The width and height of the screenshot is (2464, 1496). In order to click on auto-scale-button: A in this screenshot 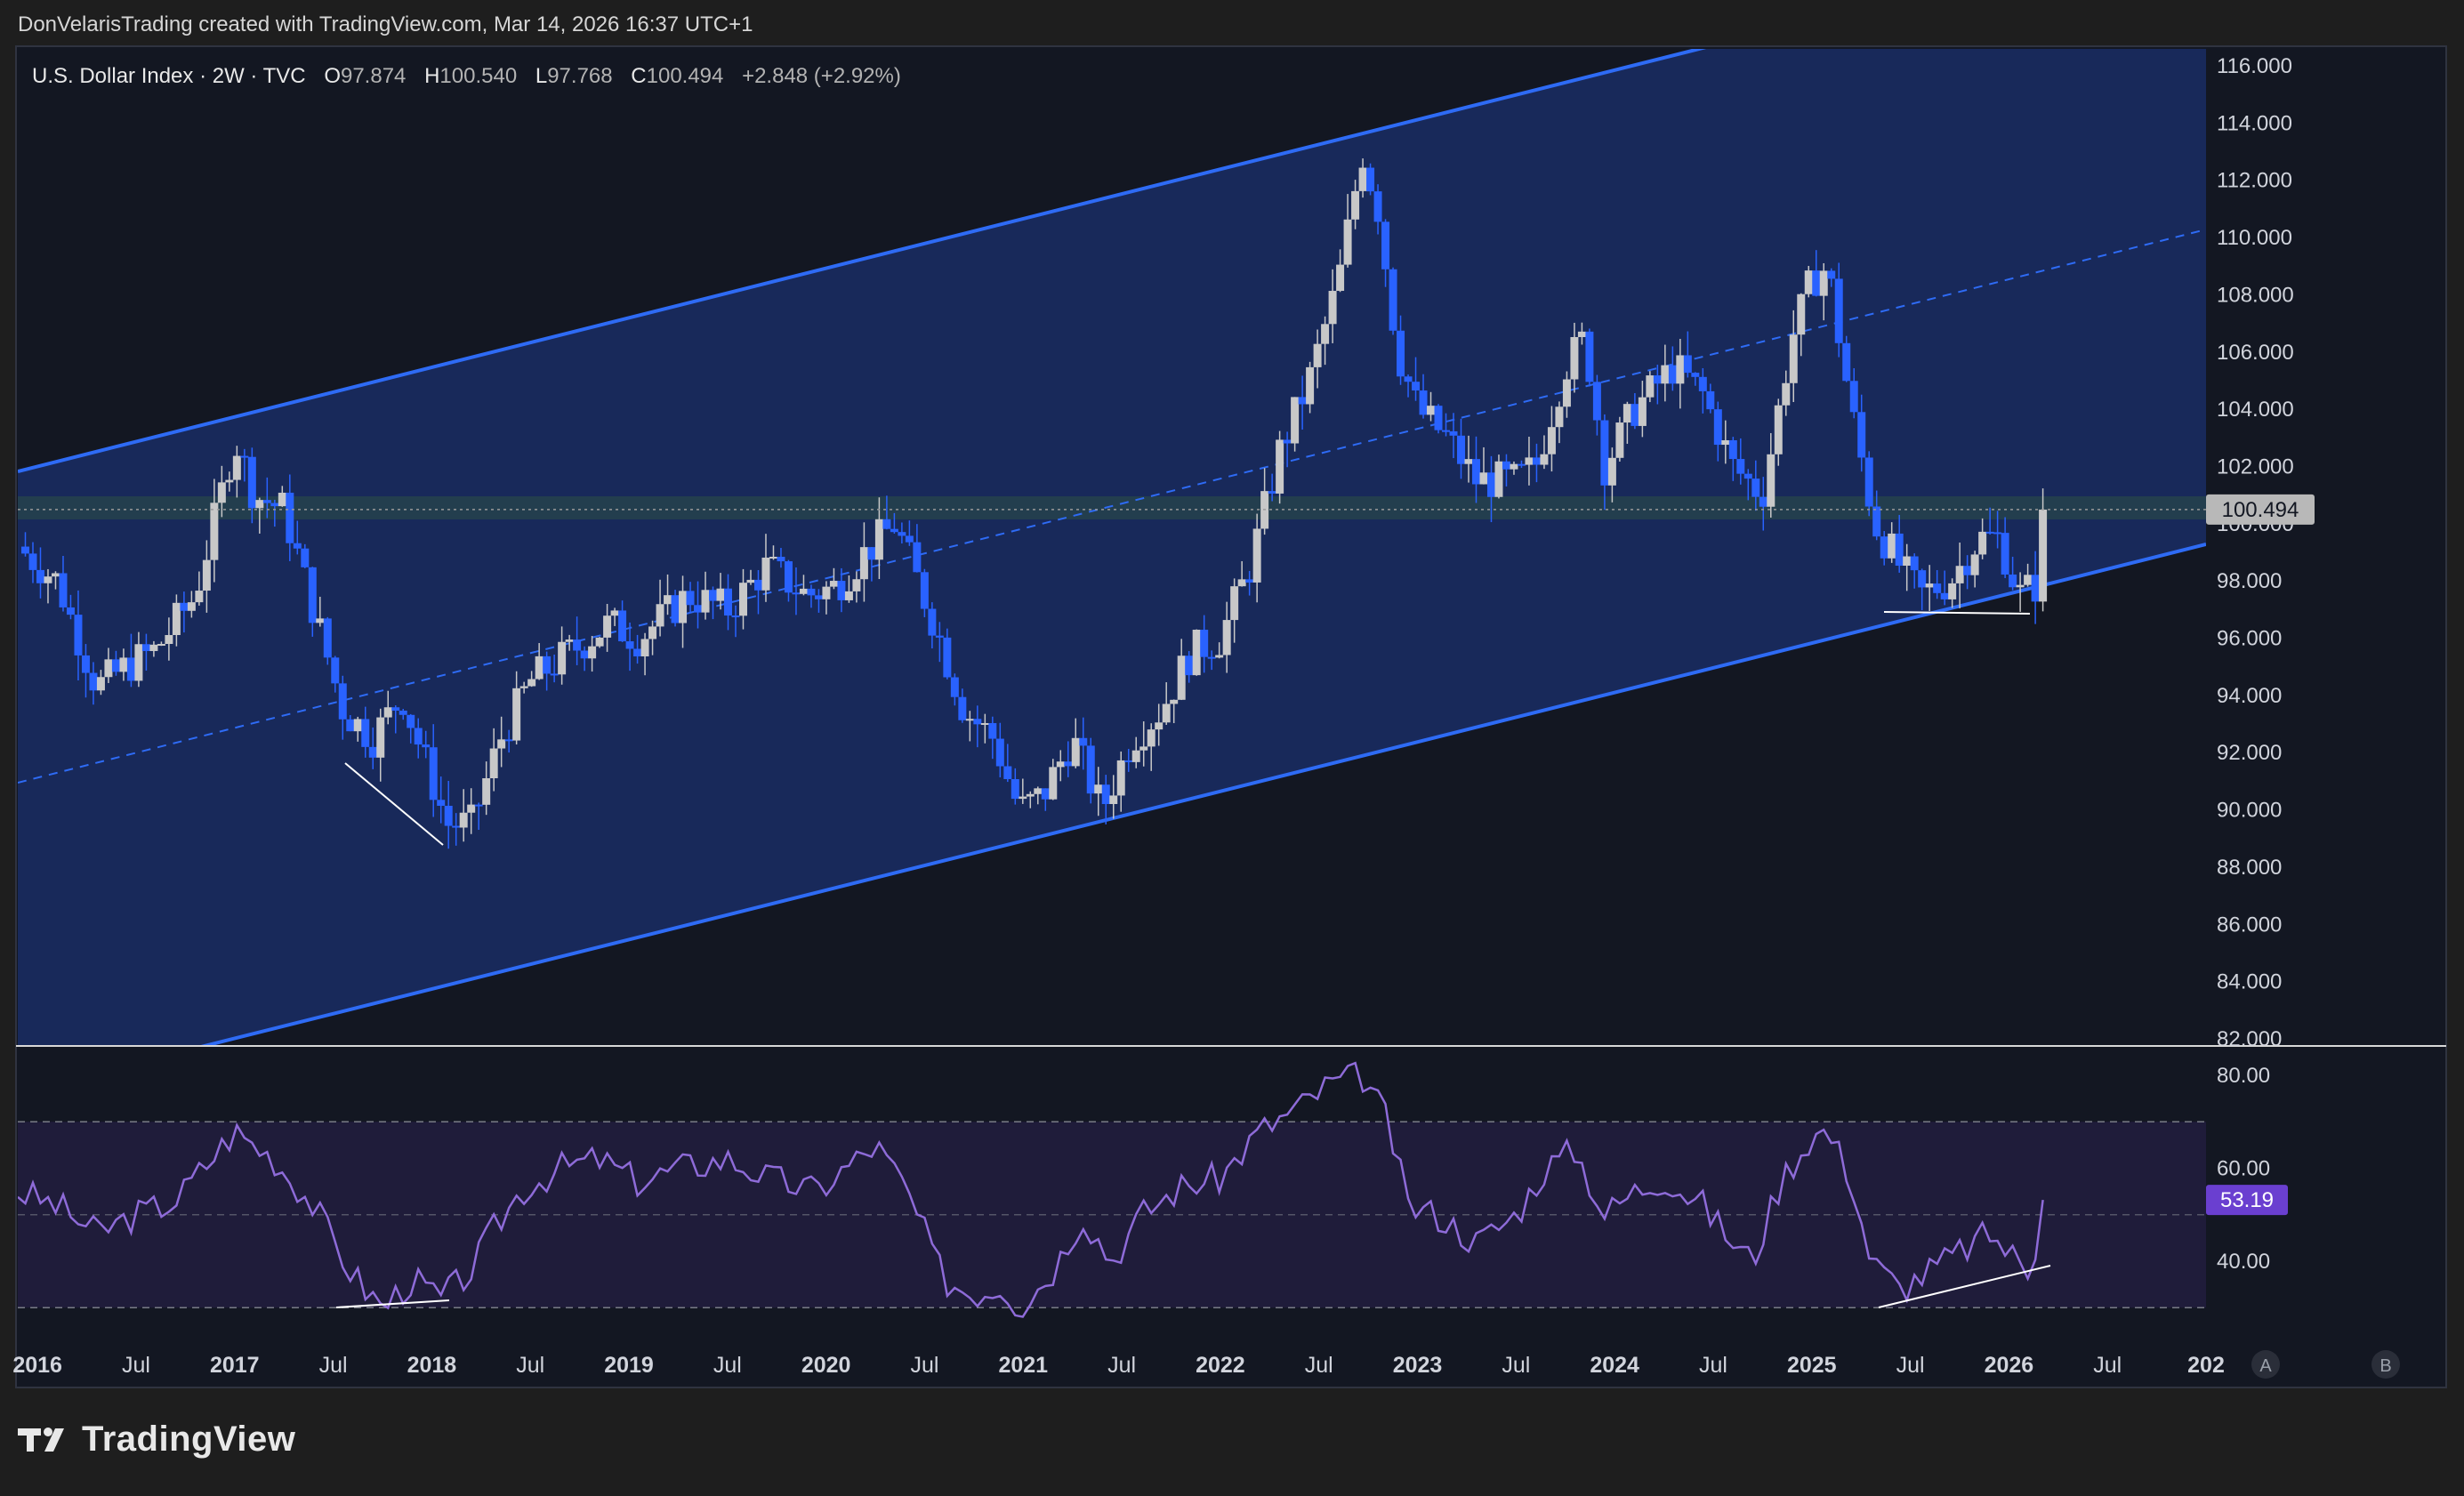, I will do `click(2265, 1364)`.